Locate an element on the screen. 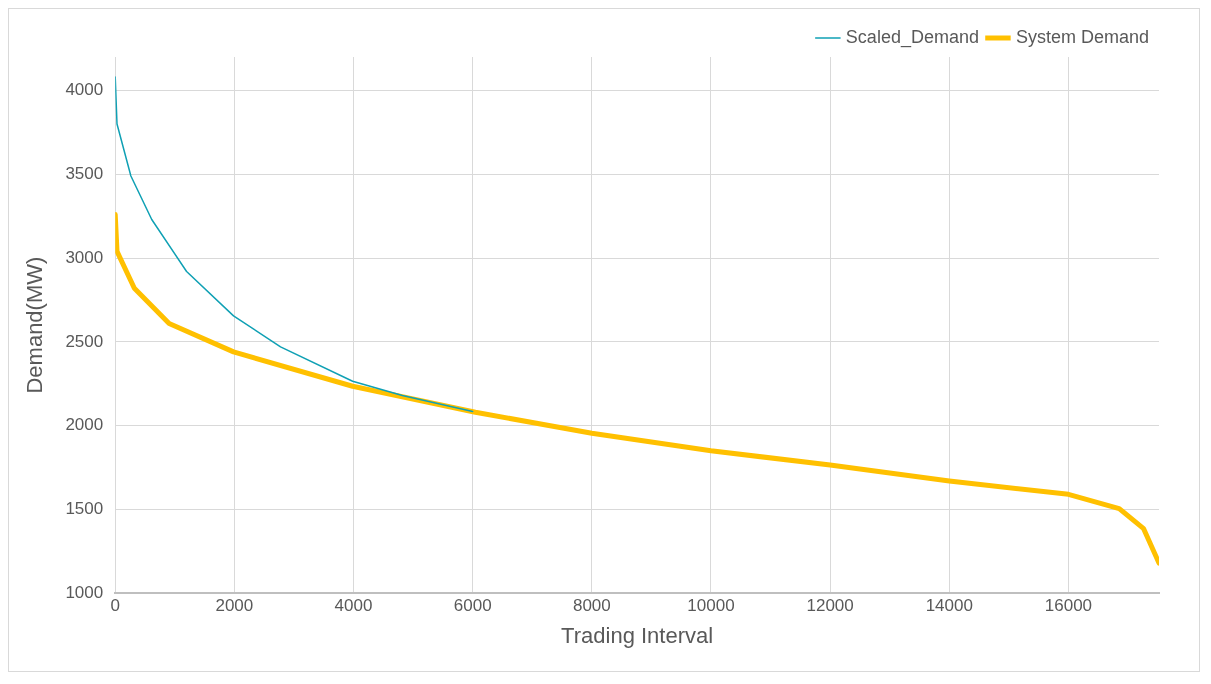  y-tick-label: 1000 is located at coordinates (84, 592).